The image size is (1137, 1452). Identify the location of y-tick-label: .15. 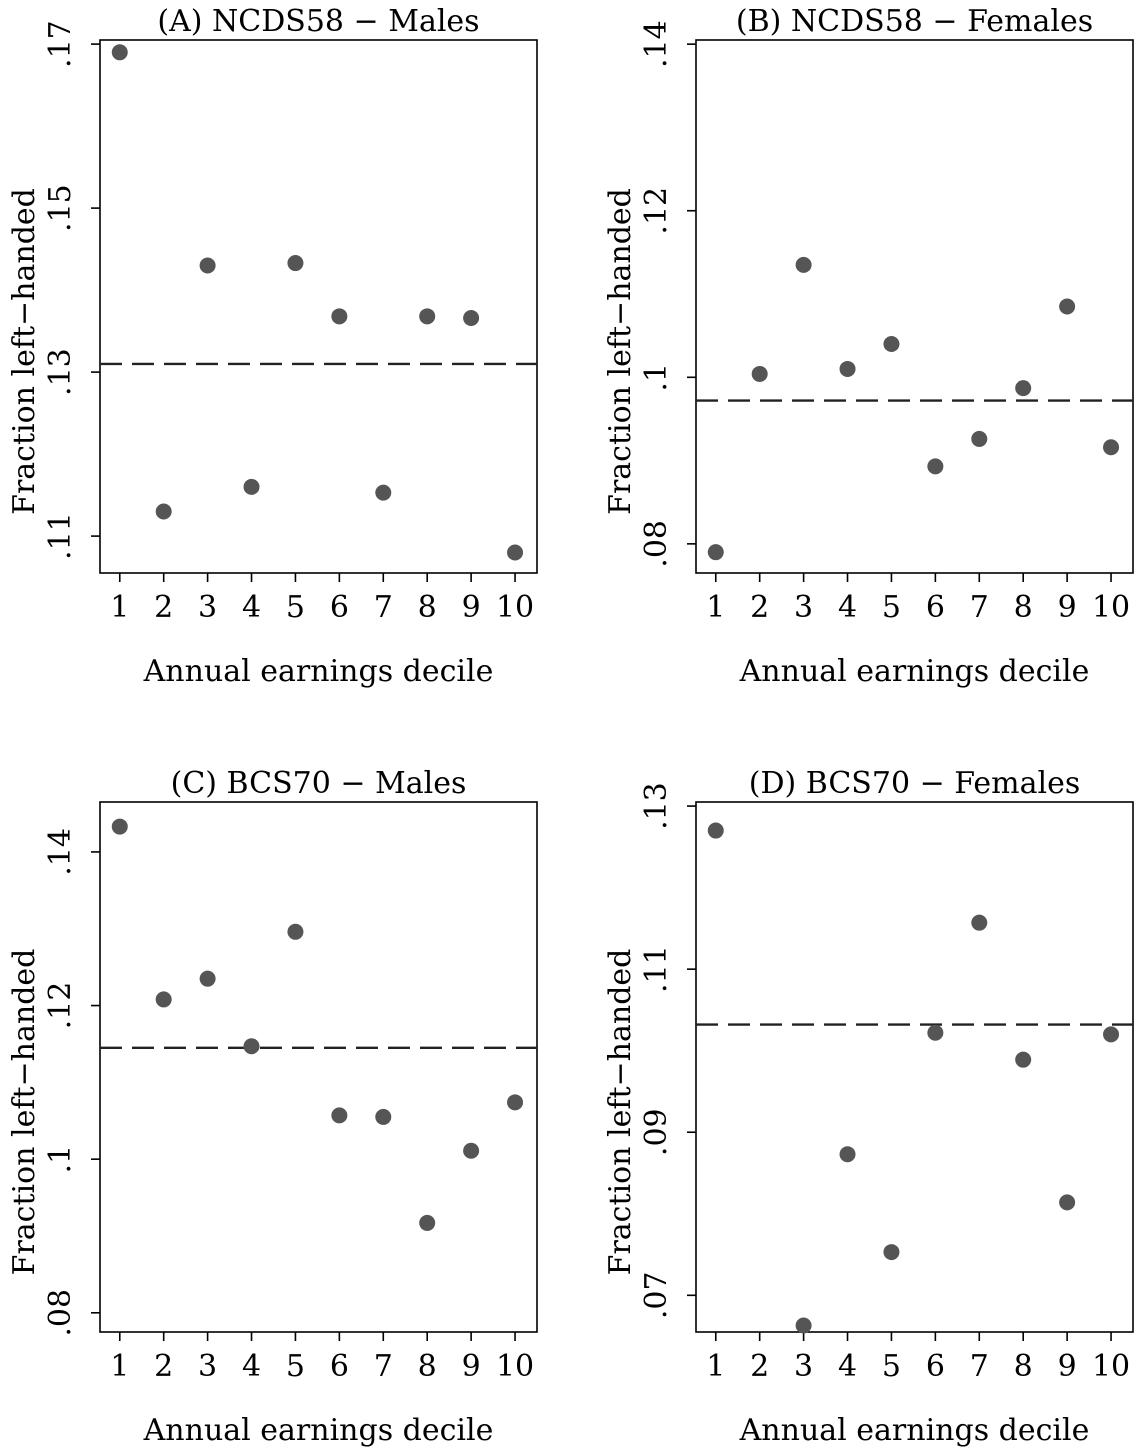
(60, 208).